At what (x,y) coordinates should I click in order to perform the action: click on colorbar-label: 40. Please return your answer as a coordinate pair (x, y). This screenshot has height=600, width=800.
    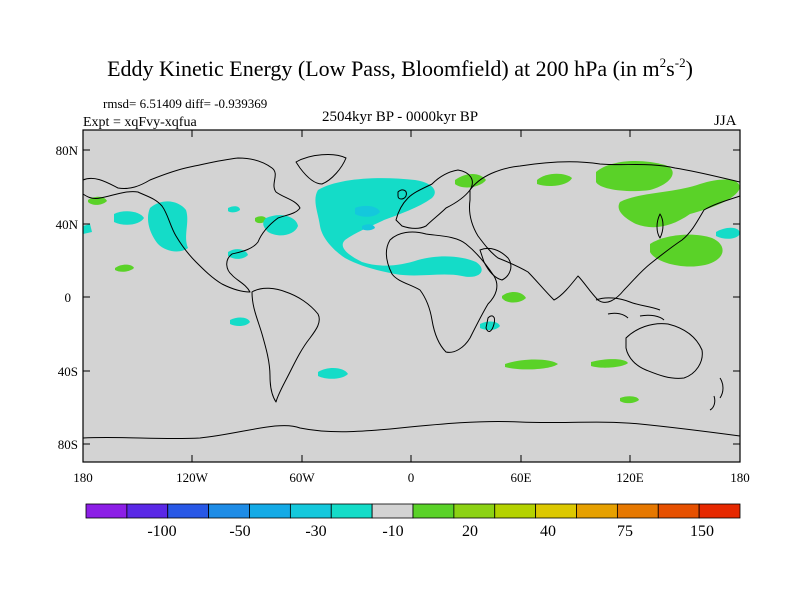
    Looking at the image, I should click on (548, 531).